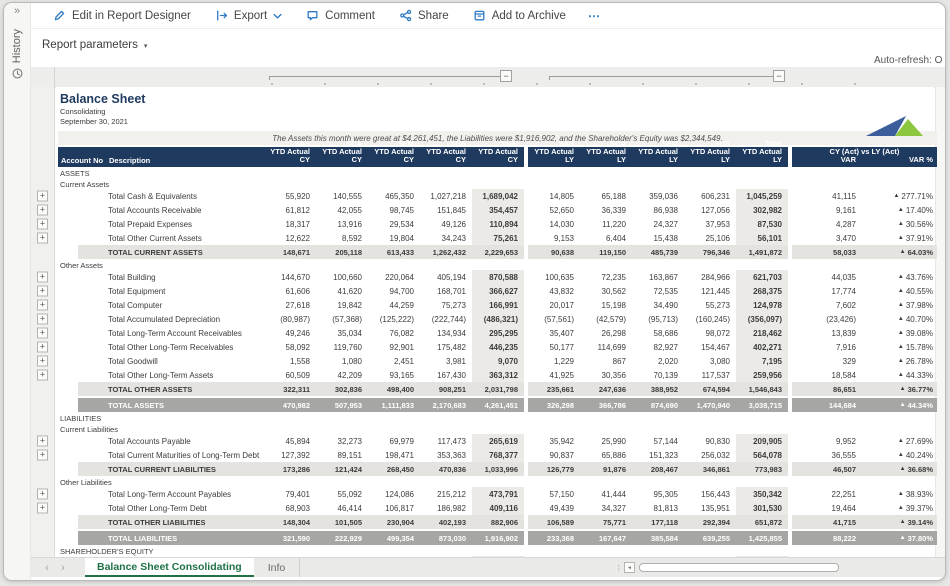  What do you see at coordinates (561, 441) in the screenshot?
I see `value-cell: 35,942` at bounding box center [561, 441].